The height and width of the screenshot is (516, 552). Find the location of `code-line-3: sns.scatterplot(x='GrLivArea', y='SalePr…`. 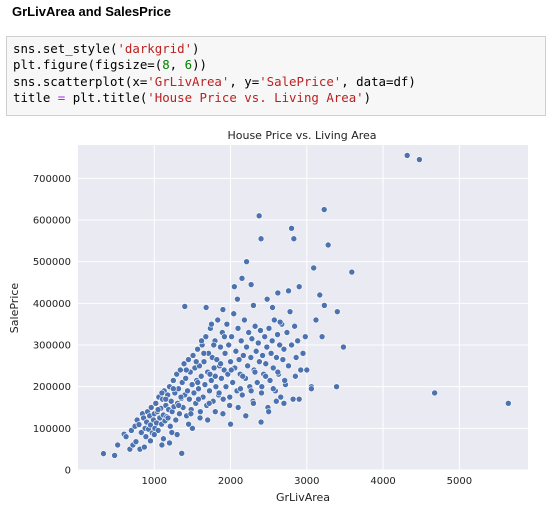

code-line-3: sns.scatterplot(x='GrLivArea', y='SalePr… is located at coordinates (214, 81).